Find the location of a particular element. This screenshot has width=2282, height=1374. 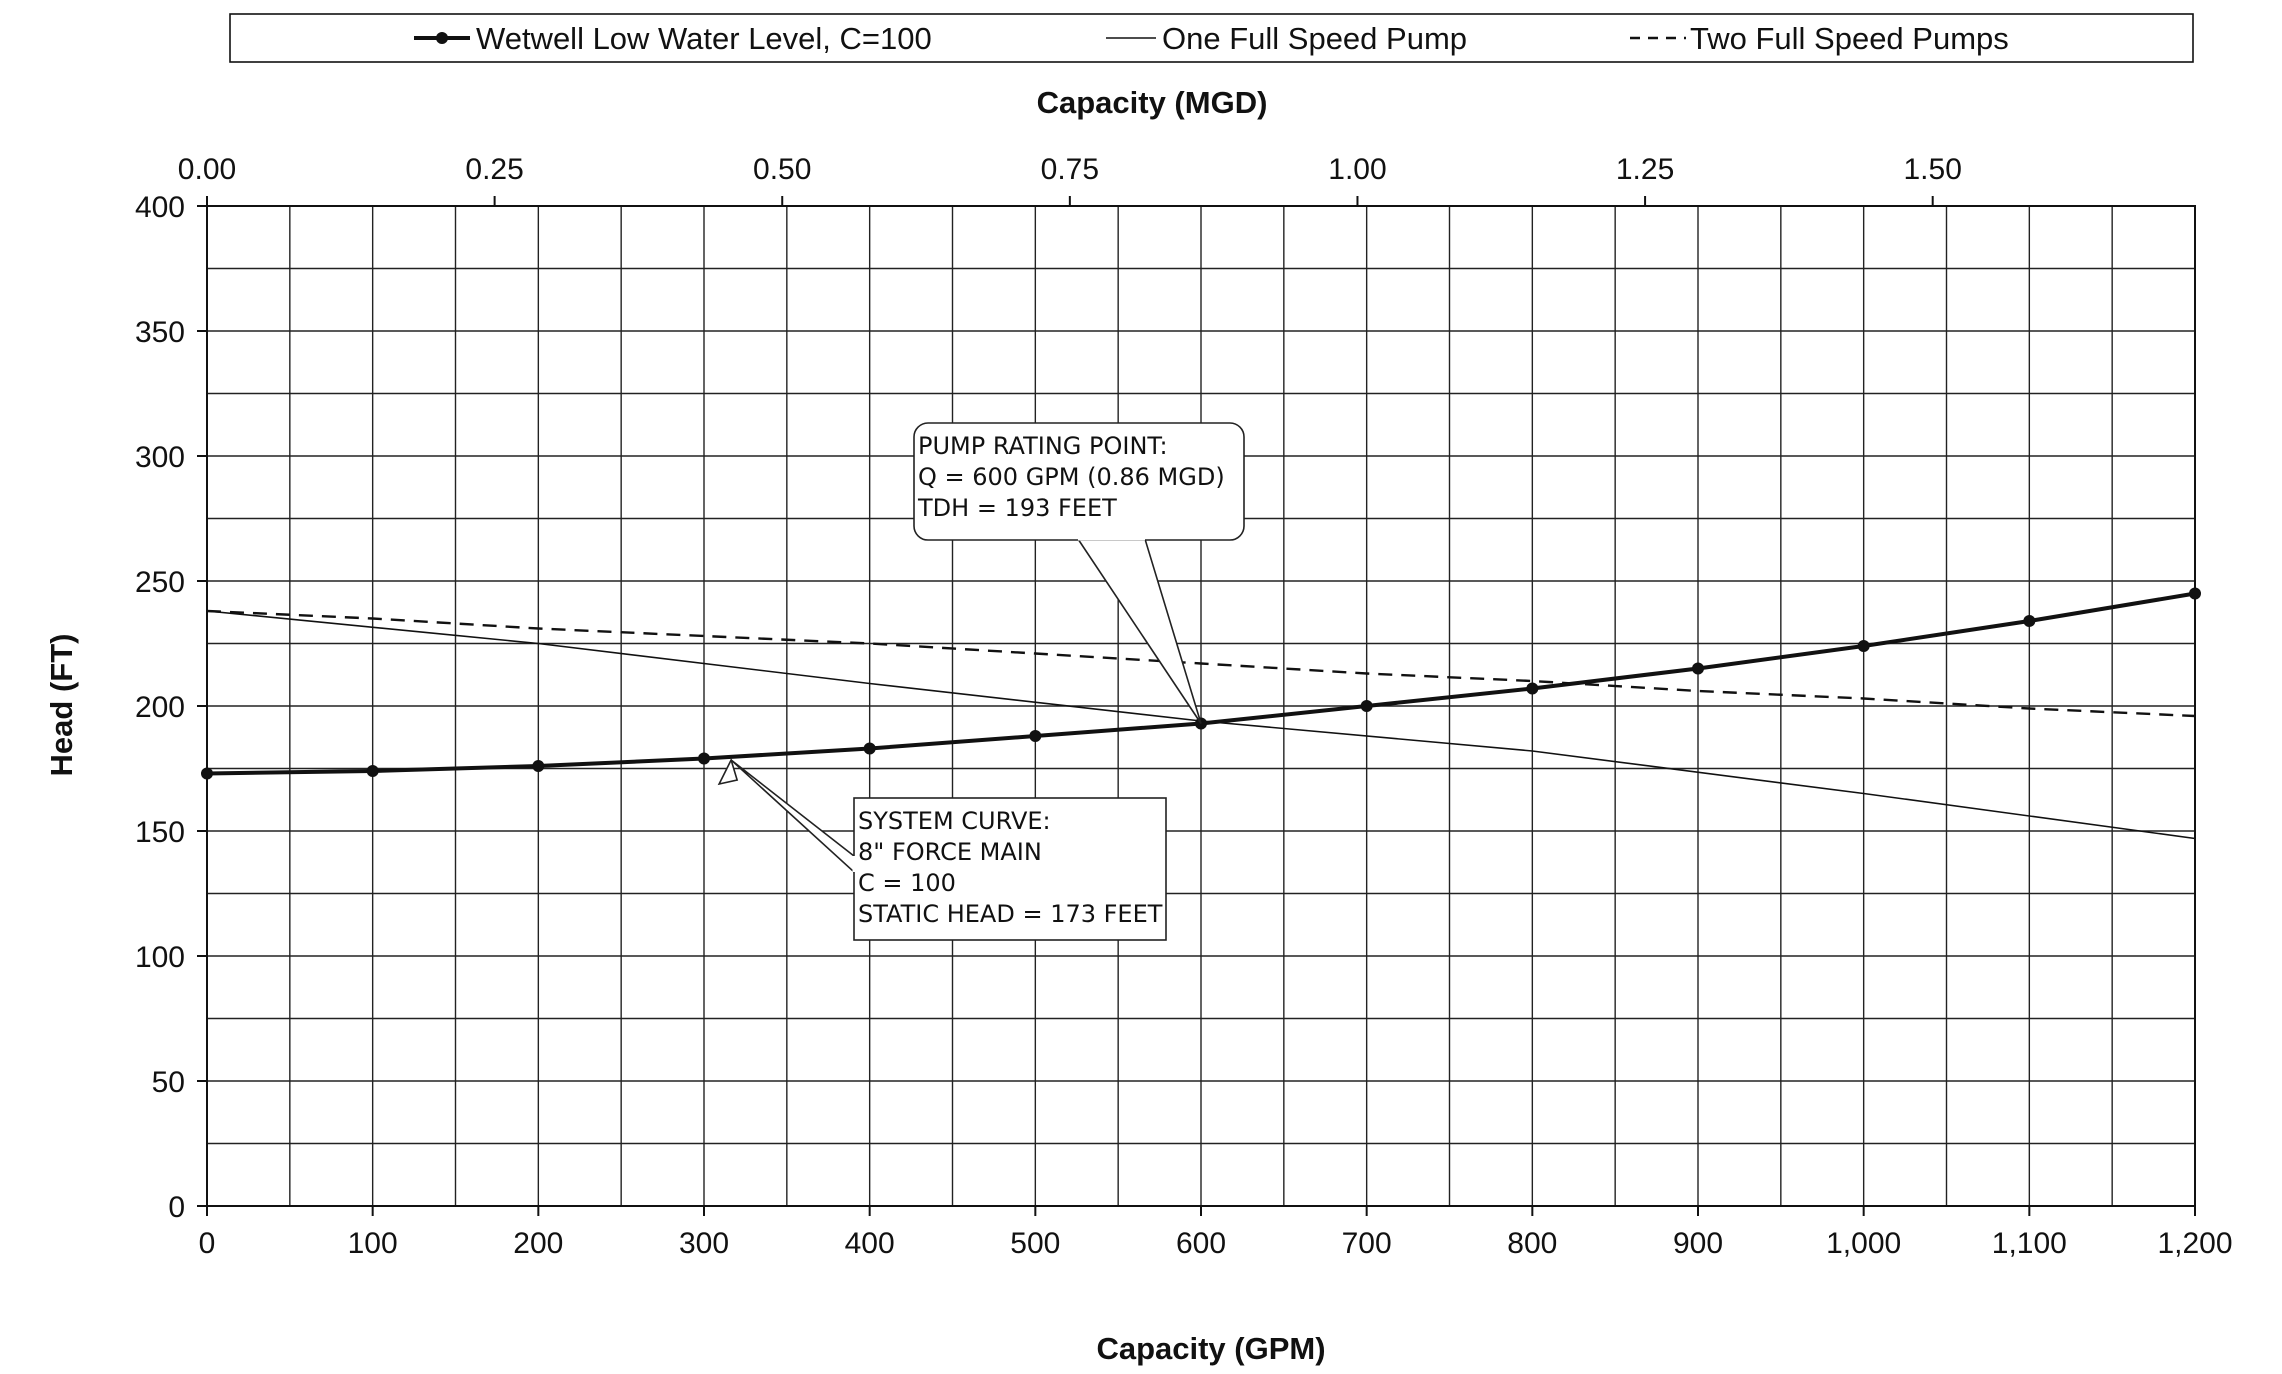

x-bottom-tick-label: 400 is located at coordinates (870, 1243).